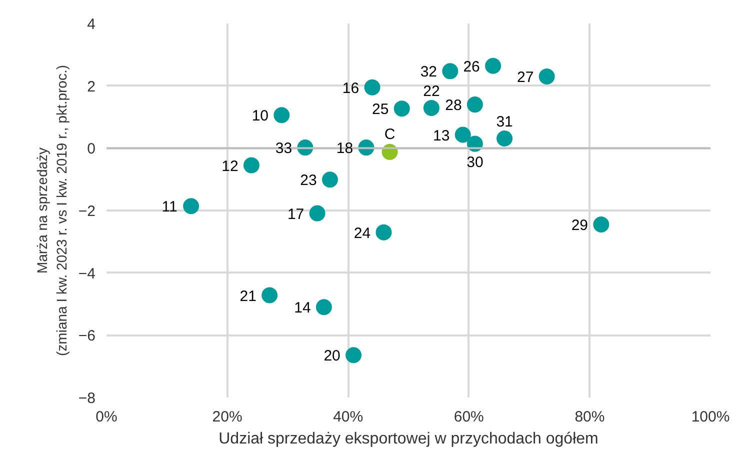  What do you see at coordinates (248, 296) in the screenshot?
I see `annotation: 21` at bounding box center [248, 296].